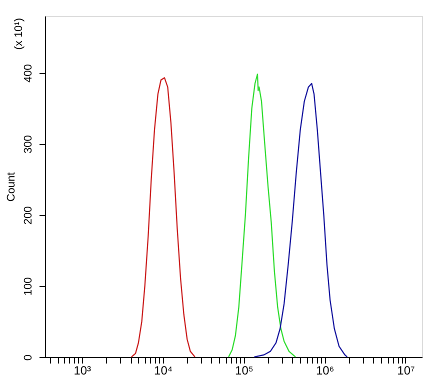  Describe the element at coordinates (406, 371) in the screenshot. I see `x-tick-label: 10⁷` at that location.